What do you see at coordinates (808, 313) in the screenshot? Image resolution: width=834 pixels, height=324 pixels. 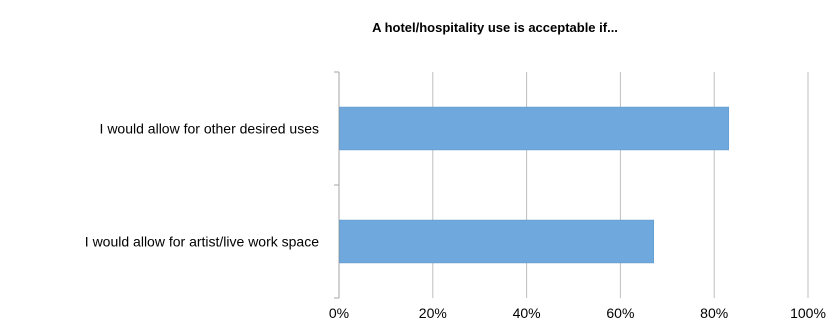 I see `x-tick-label: 100%` at bounding box center [808, 313].